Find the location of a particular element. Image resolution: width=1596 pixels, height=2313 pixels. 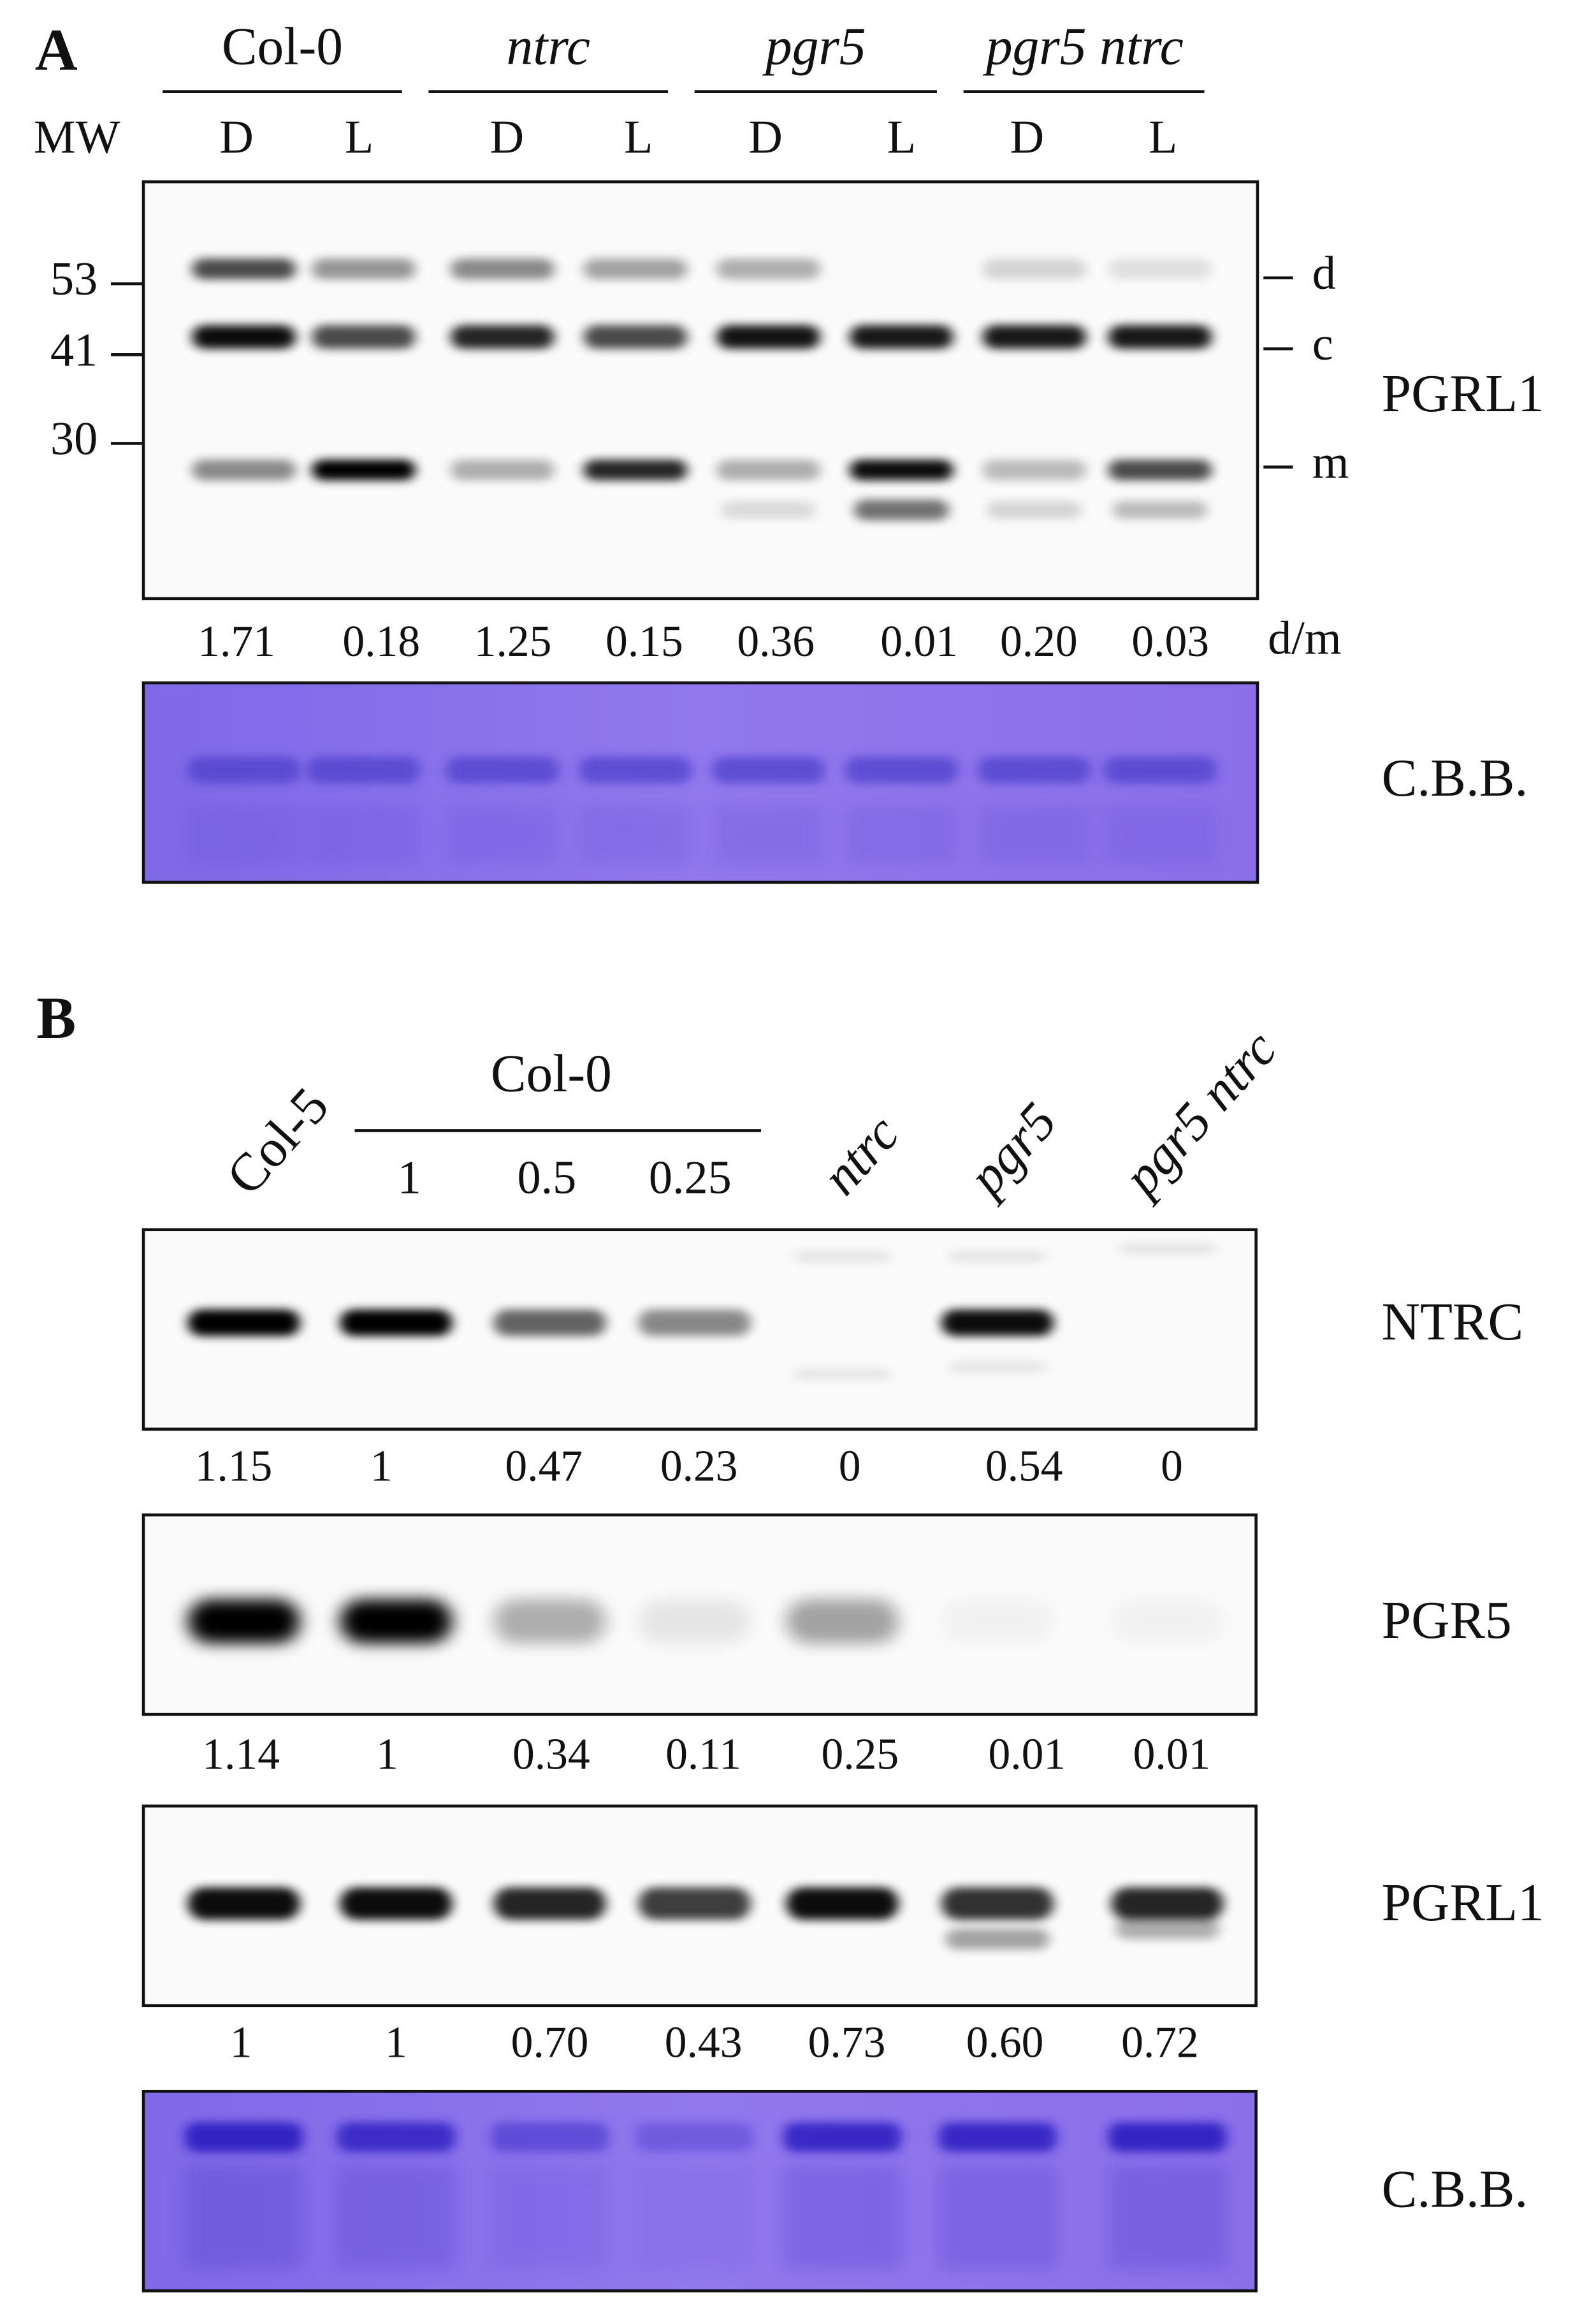

quant-value: 0.11 is located at coordinates (703, 1754).